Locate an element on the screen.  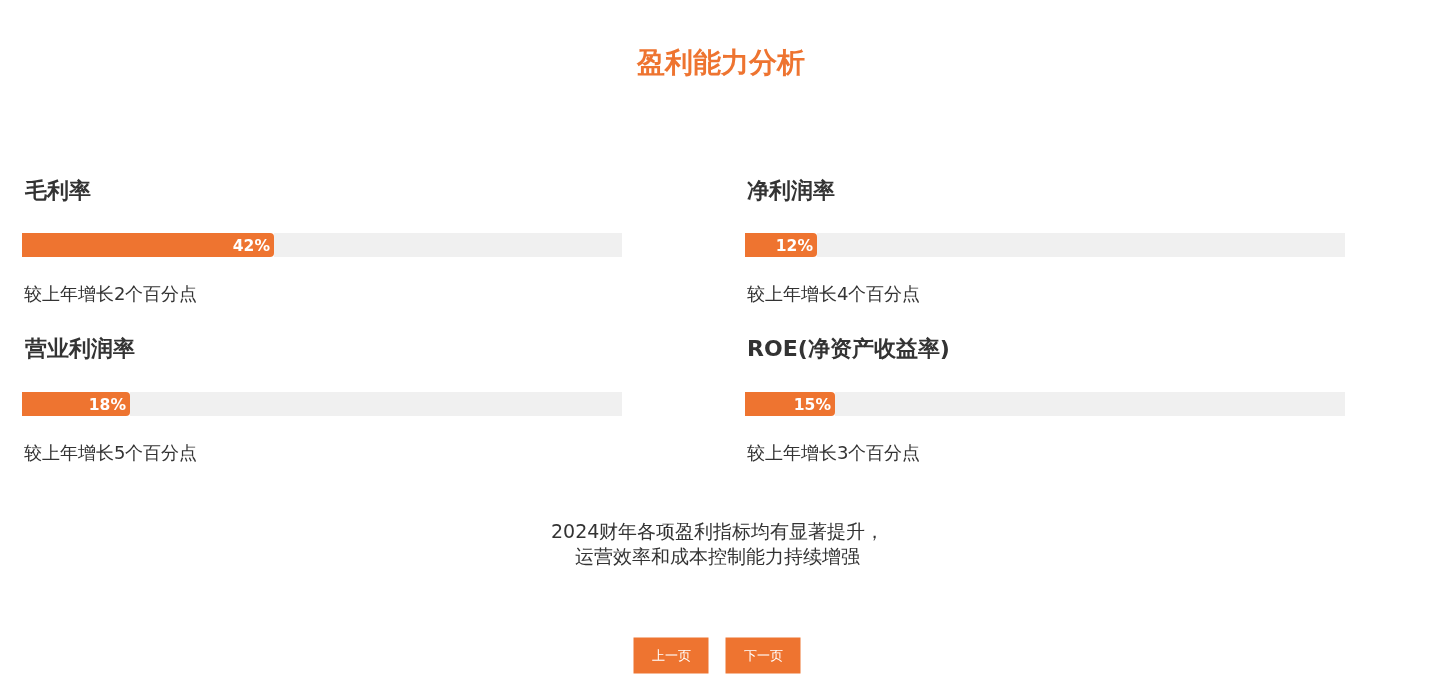
text: 较上年增长5个百分点 is located at coordinates (111, 452).